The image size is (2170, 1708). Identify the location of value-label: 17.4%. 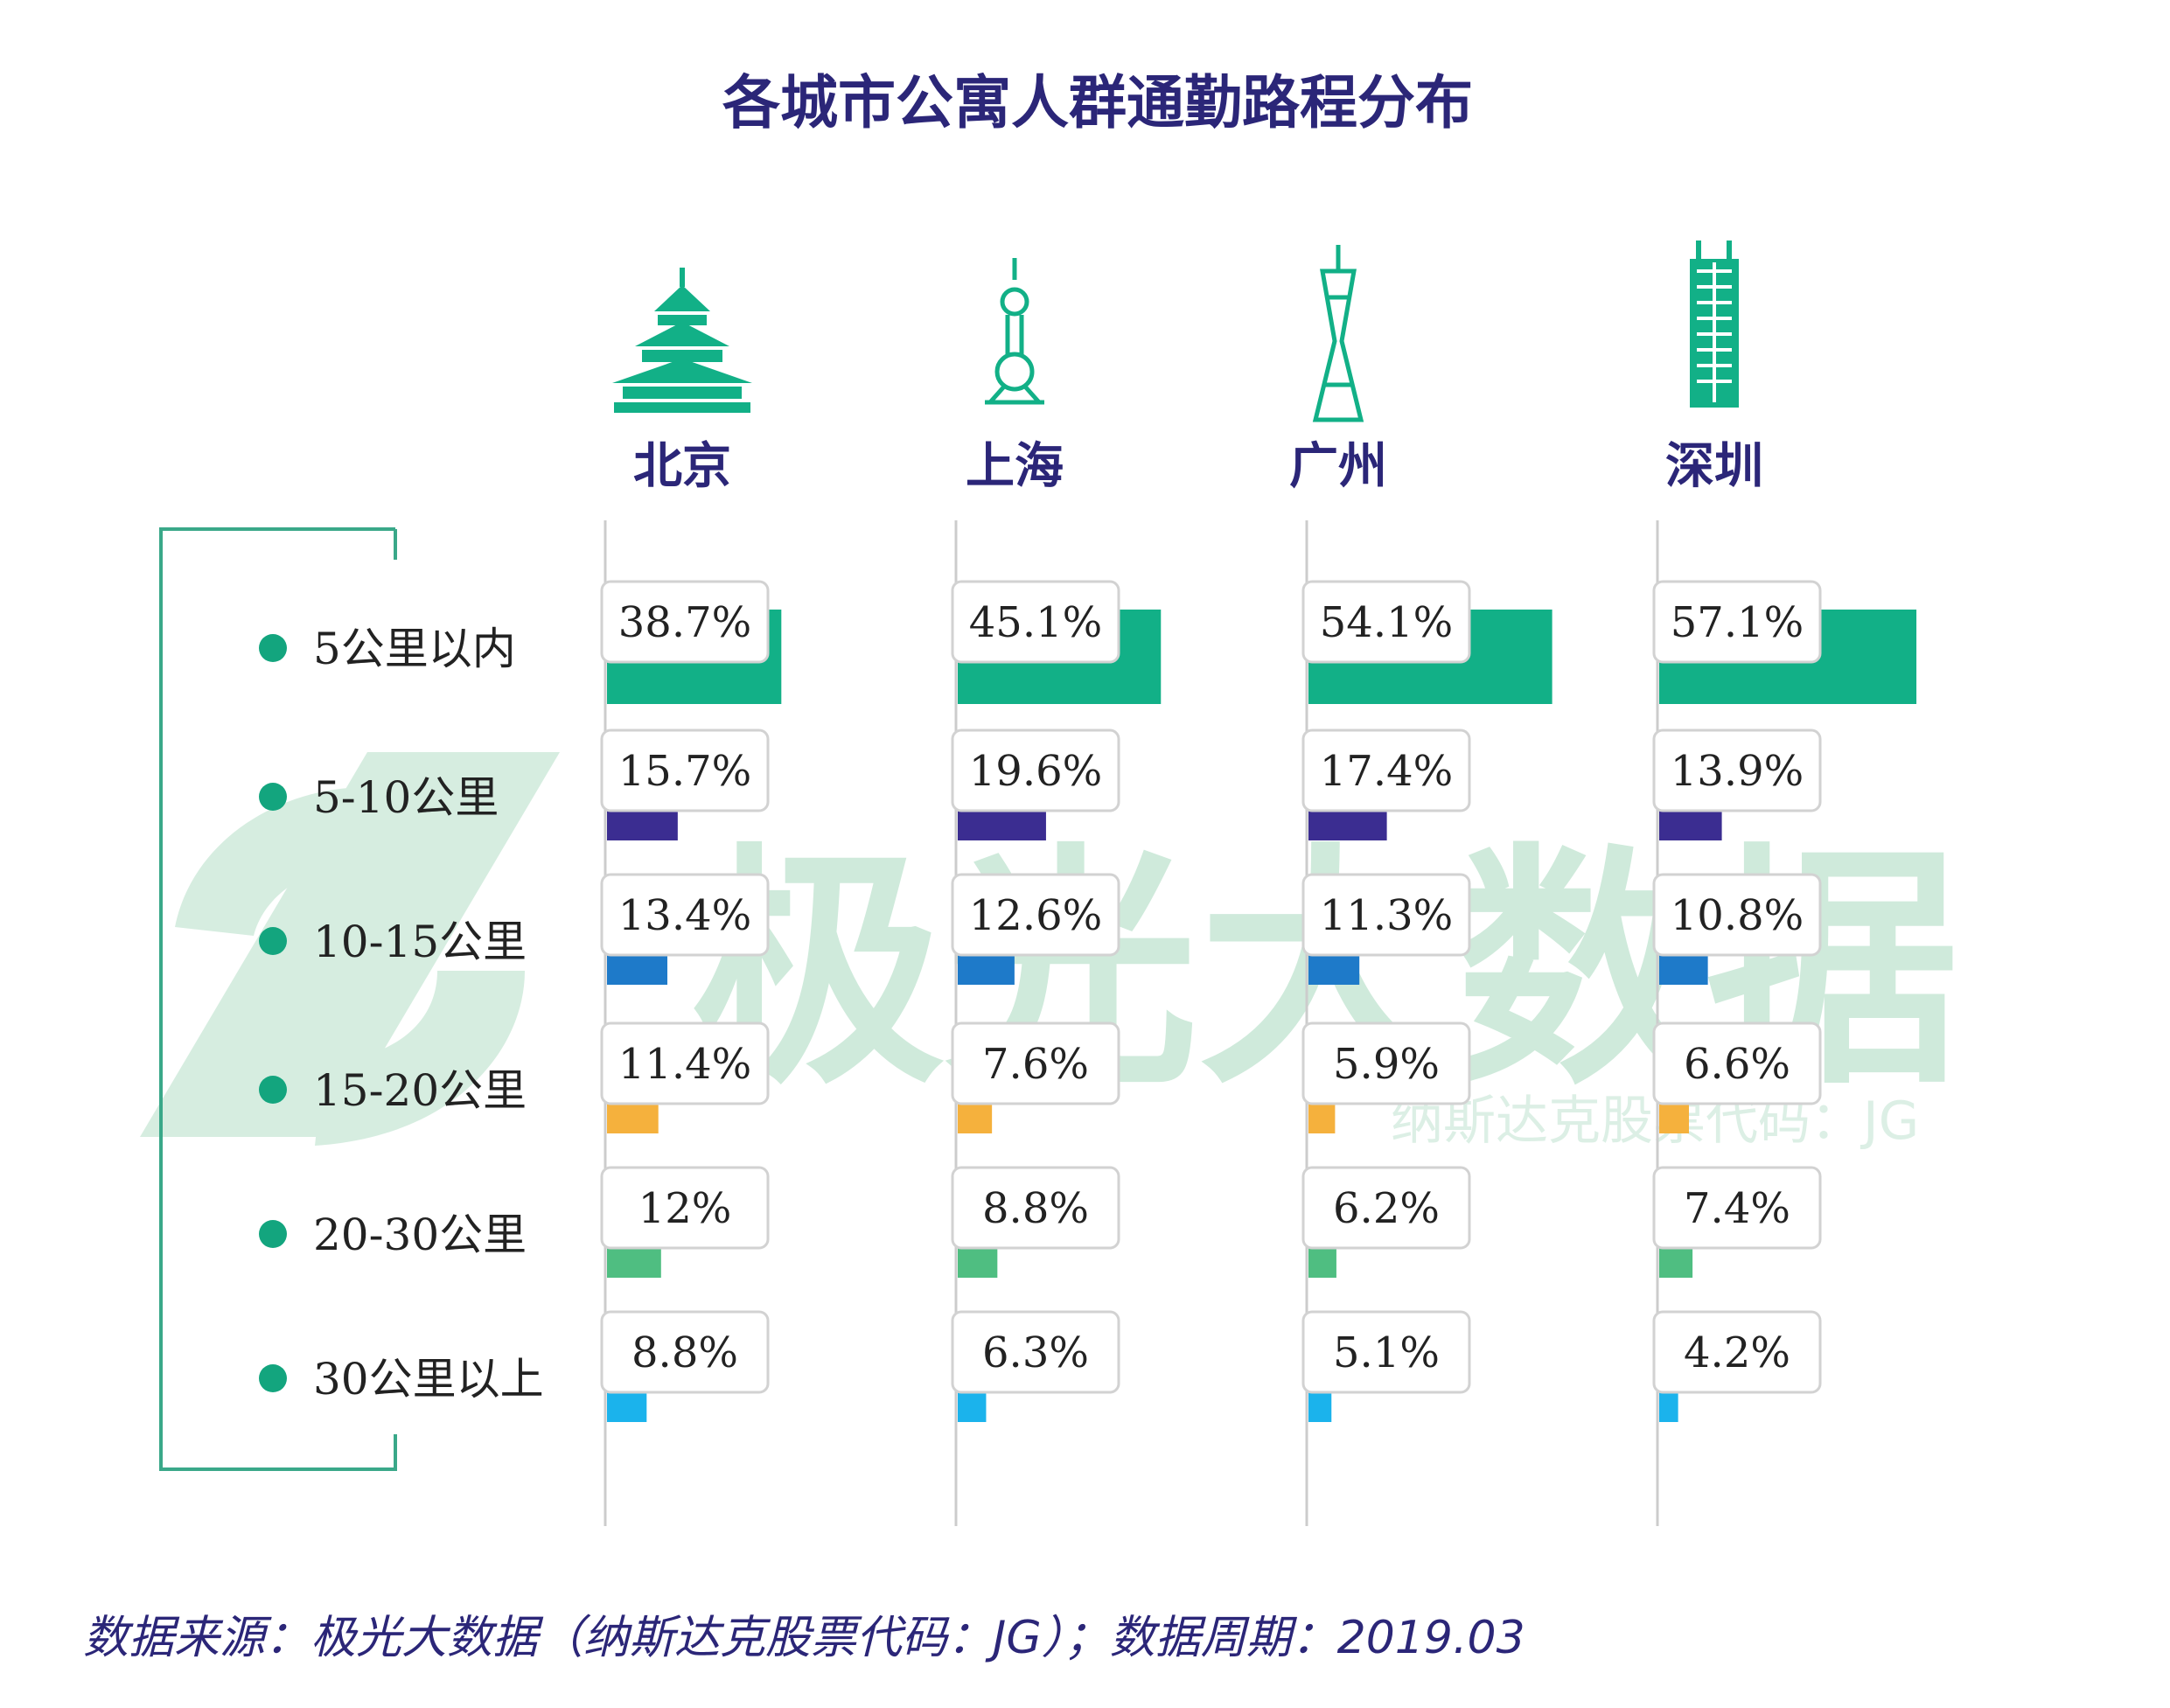
(1386, 771).